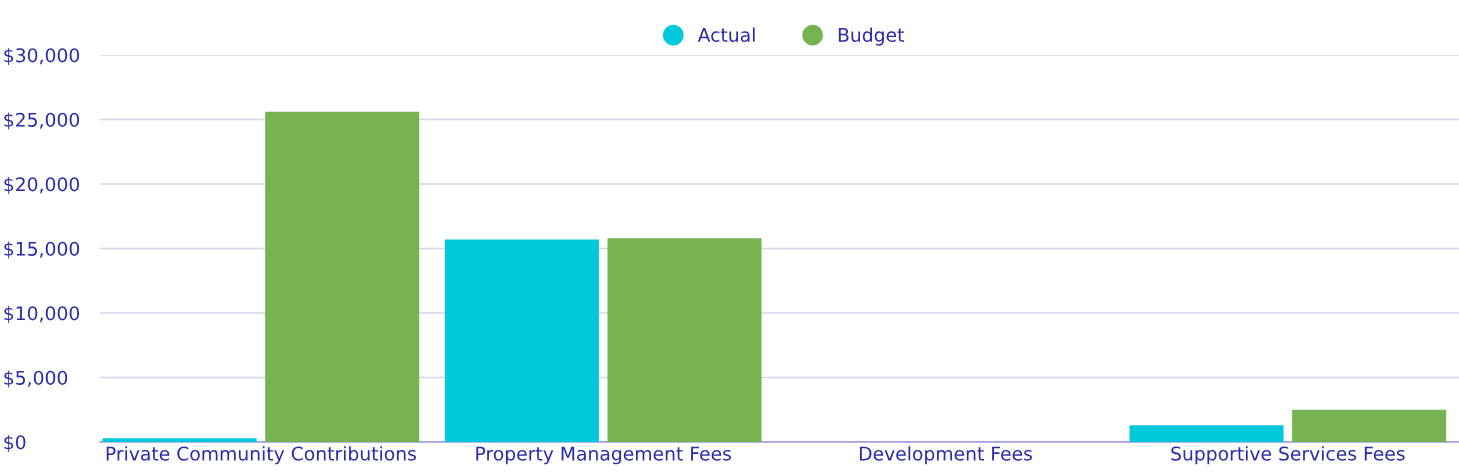 This screenshot has height=475, width=1459. I want to click on y-tick-label: $5,000, so click(36, 379).